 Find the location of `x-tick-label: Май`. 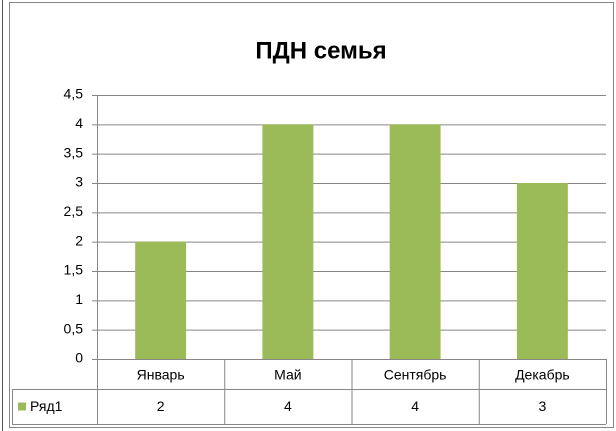

x-tick-label: Май is located at coordinates (287, 375).